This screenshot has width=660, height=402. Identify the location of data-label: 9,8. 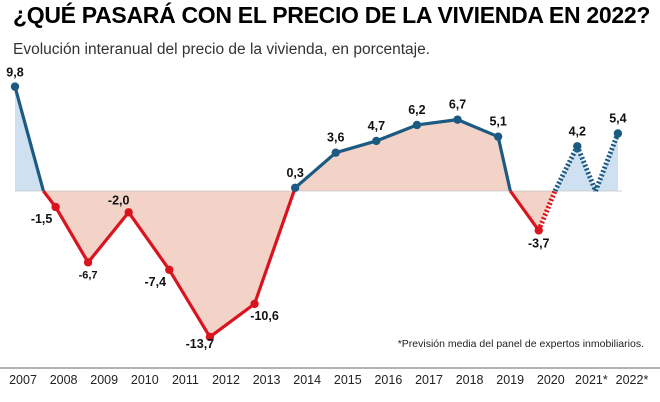
(14, 73).